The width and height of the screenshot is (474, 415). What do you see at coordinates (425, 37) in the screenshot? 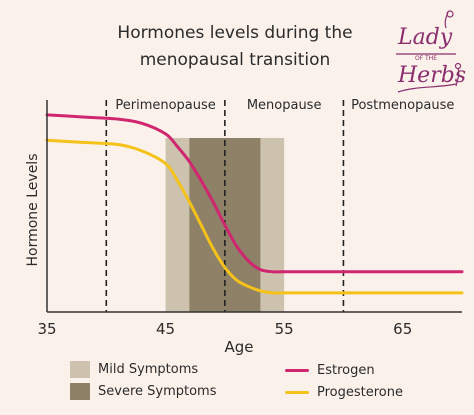
I see `logo-text-top: Lady` at bounding box center [425, 37].